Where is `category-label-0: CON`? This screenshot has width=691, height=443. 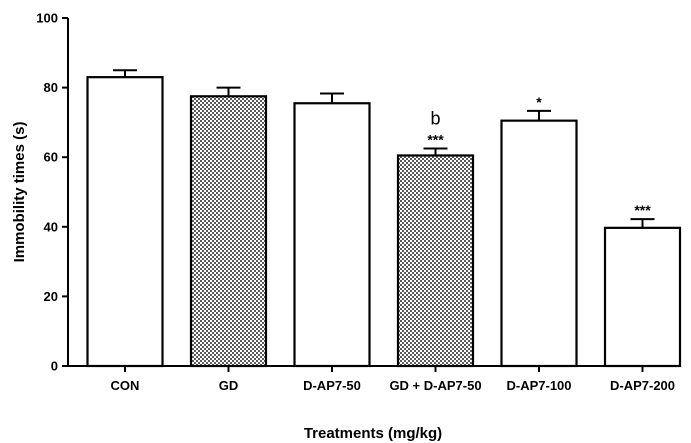 category-label-0: CON is located at coordinates (125, 385).